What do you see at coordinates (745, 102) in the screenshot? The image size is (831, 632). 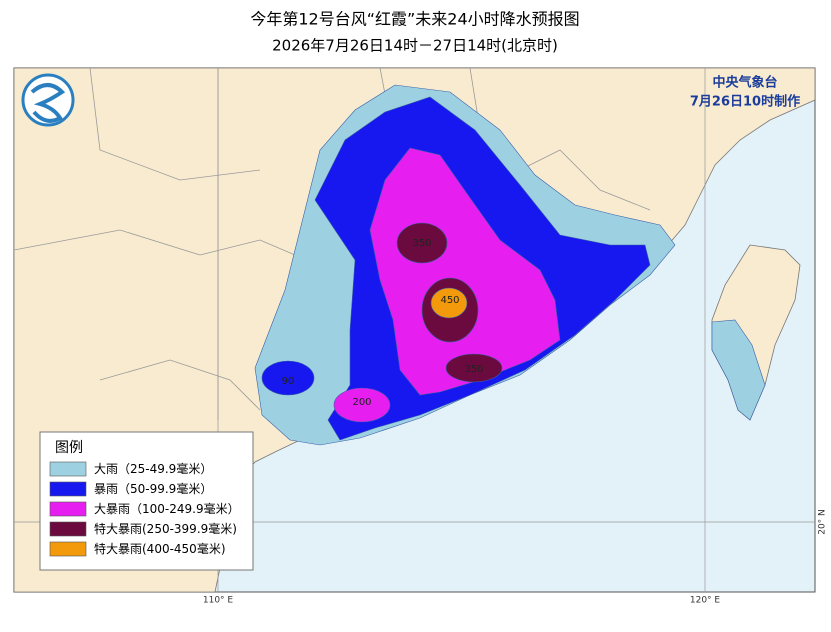 I see `issued: 7月26日10时制作` at bounding box center [745, 102].